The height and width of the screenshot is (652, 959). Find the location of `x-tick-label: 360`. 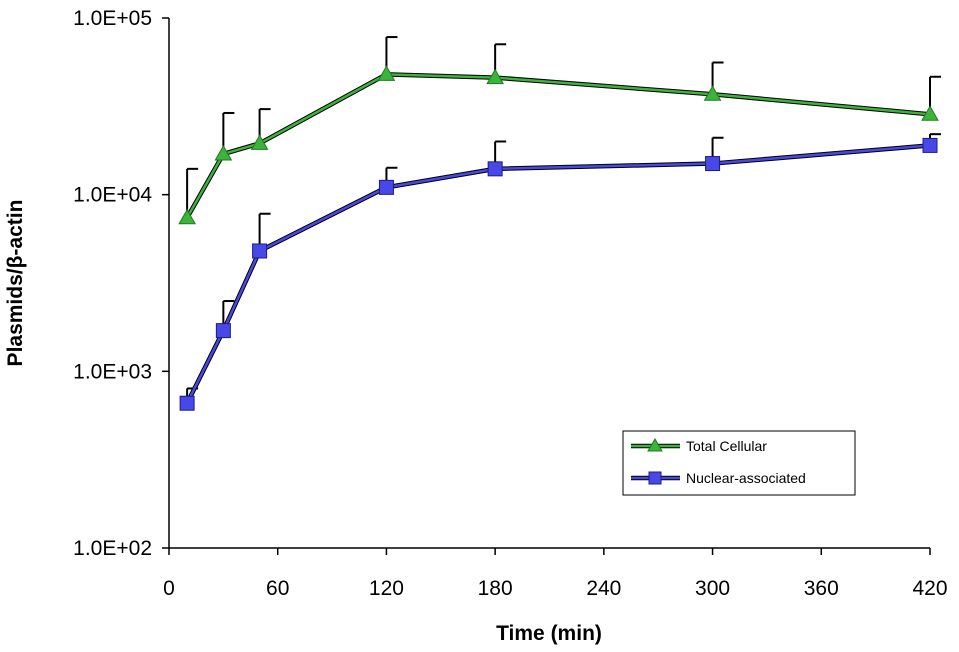

x-tick-label: 360 is located at coordinates (821, 588).